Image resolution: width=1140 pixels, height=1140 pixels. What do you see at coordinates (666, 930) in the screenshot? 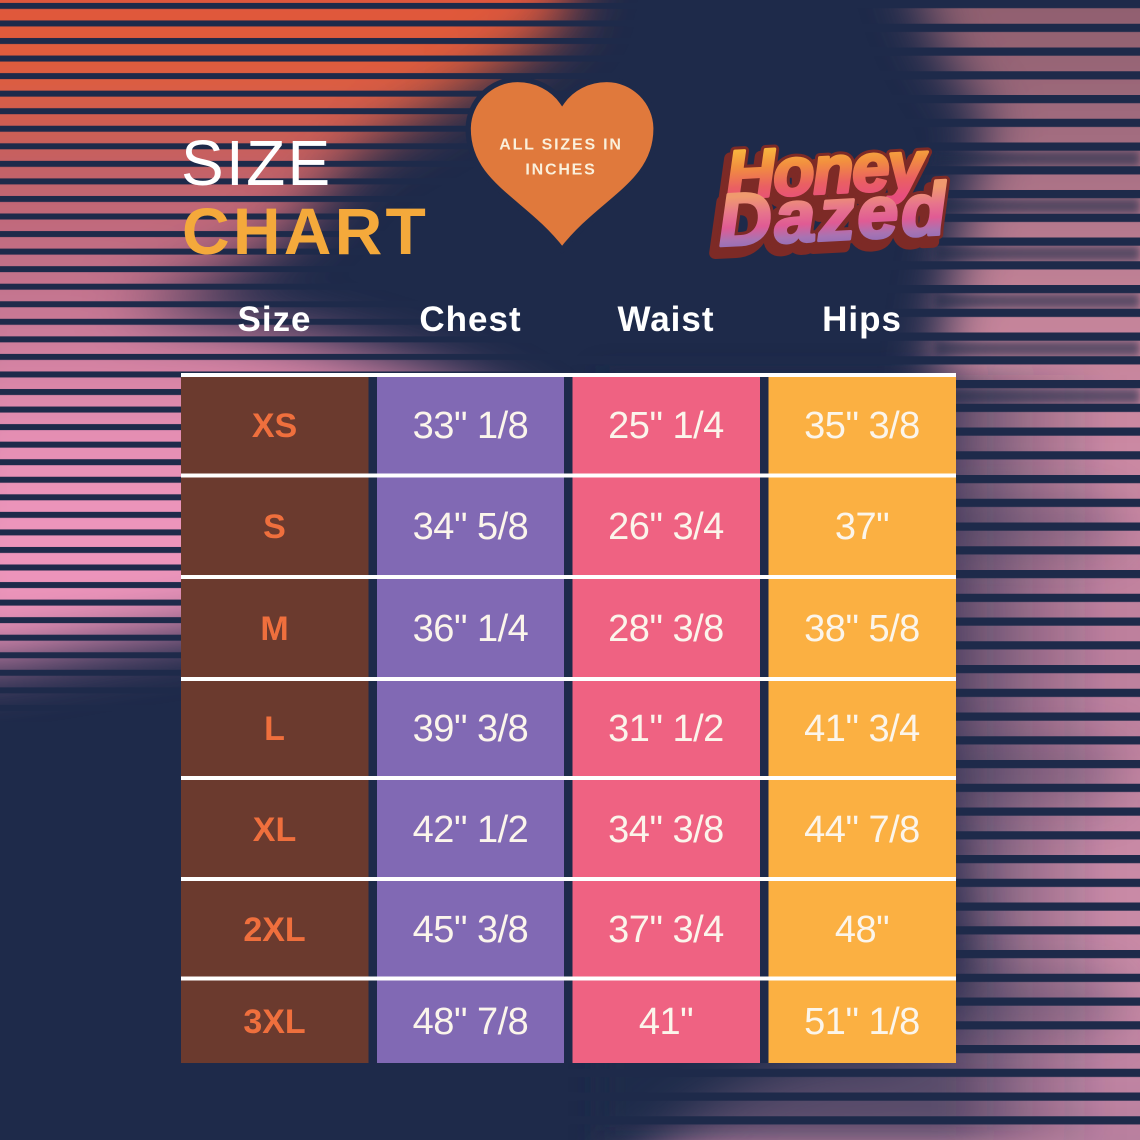
I see `svg-text: 37" 3/4` at bounding box center [666, 930].